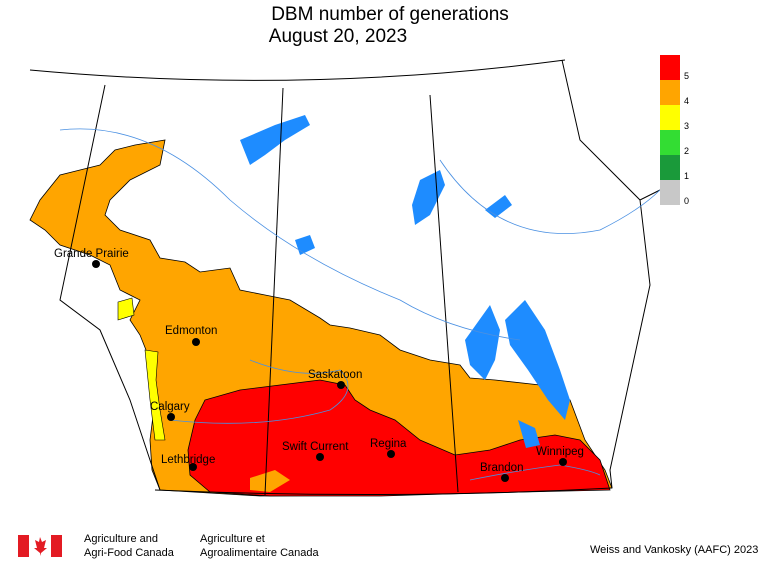  What do you see at coordinates (188, 460) in the screenshot?
I see `city-label: Lethbridge` at bounding box center [188, 460].